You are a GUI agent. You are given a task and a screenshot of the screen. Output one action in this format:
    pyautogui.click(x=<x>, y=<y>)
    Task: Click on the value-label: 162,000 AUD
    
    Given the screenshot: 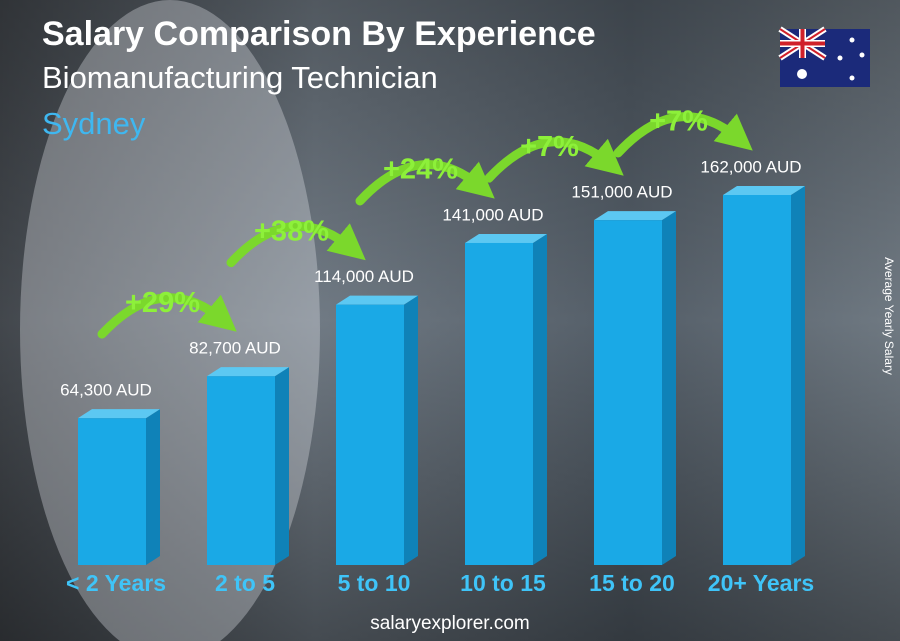 What is the action you would take?
    pyautogui.click(x=750, y=166)
    